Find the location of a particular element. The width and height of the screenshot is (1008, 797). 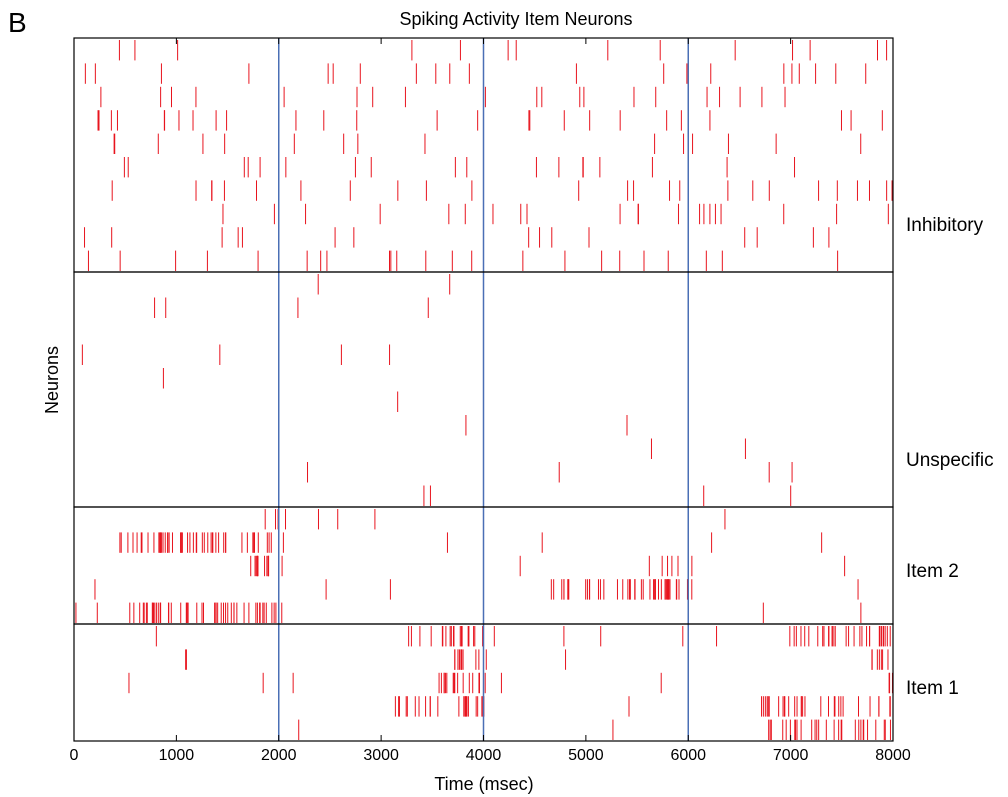

y-axis-label: Neurons is located at coordinates (52, 380).